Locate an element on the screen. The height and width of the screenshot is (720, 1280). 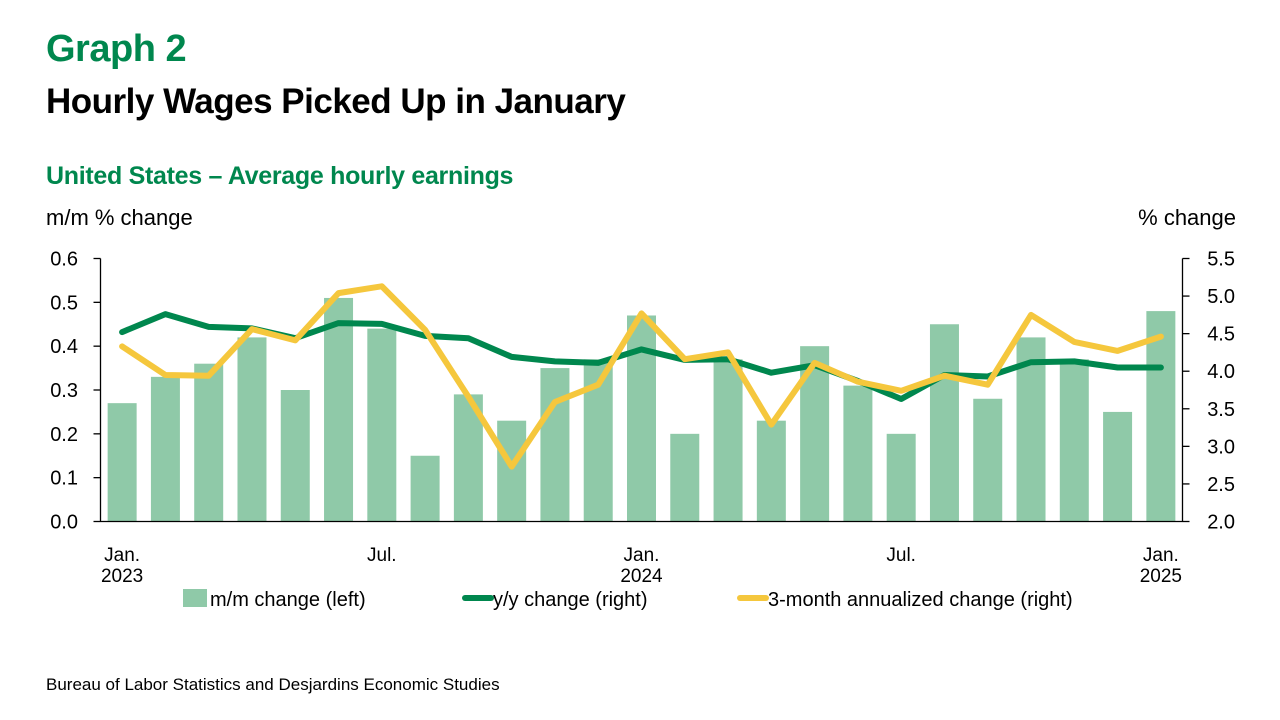
right-axis-unit: % change is located at coordinates (1187, 217).